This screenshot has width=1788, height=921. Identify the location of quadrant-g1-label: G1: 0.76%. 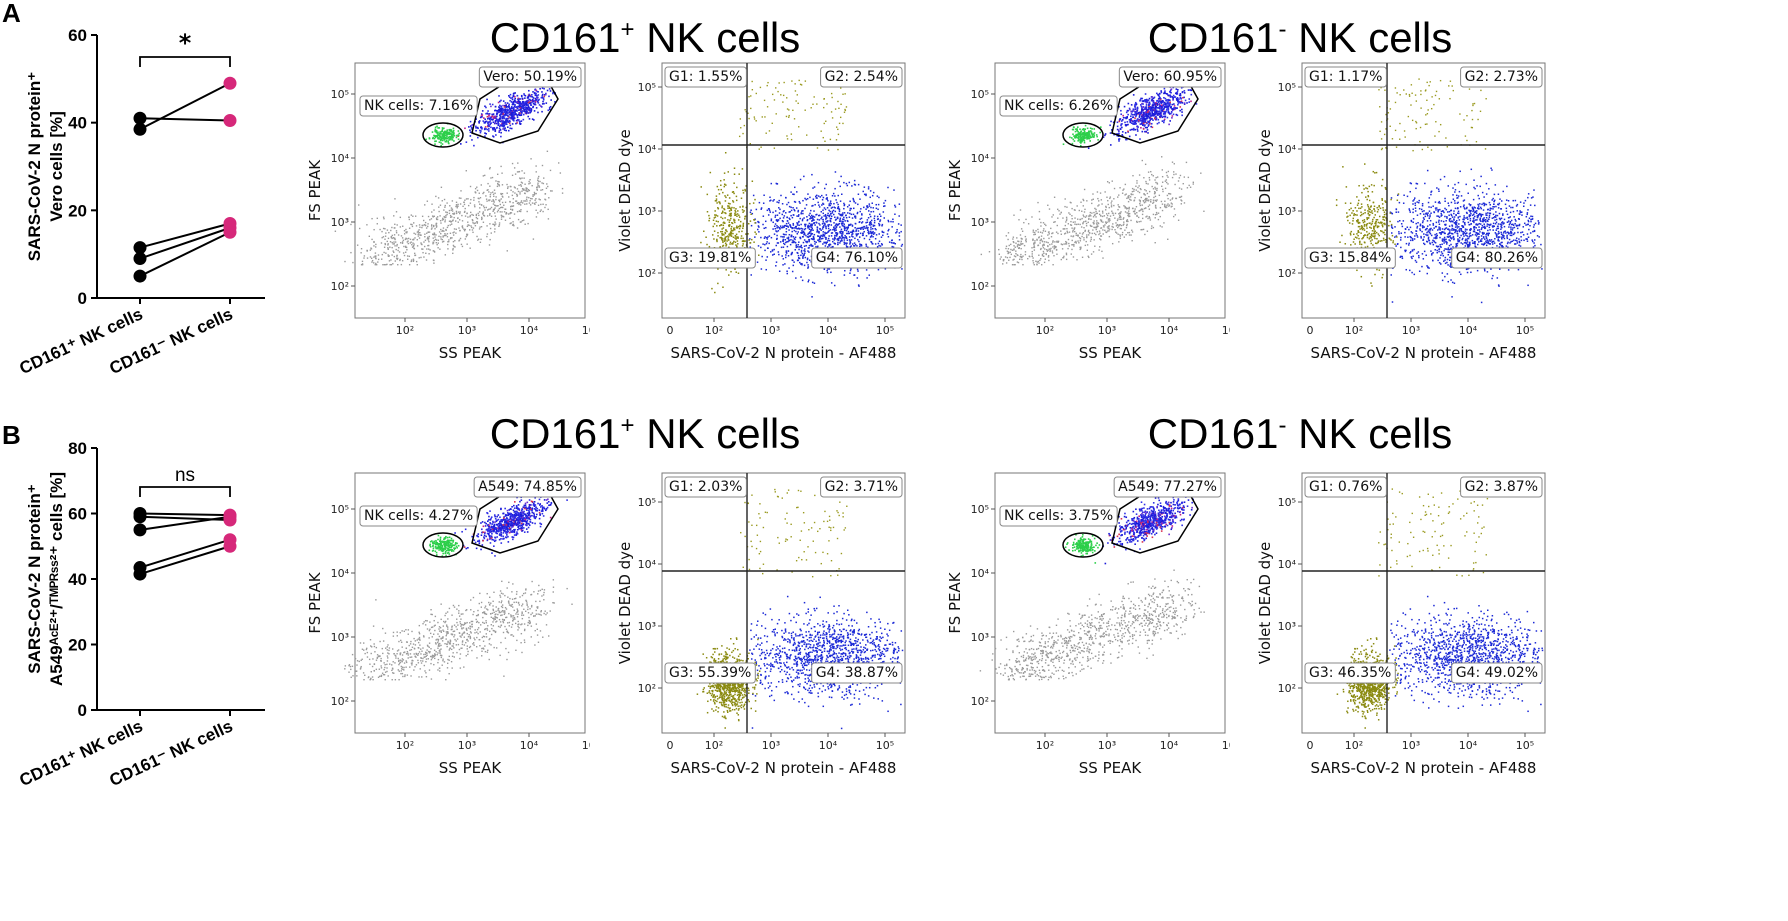
(1345, 487).